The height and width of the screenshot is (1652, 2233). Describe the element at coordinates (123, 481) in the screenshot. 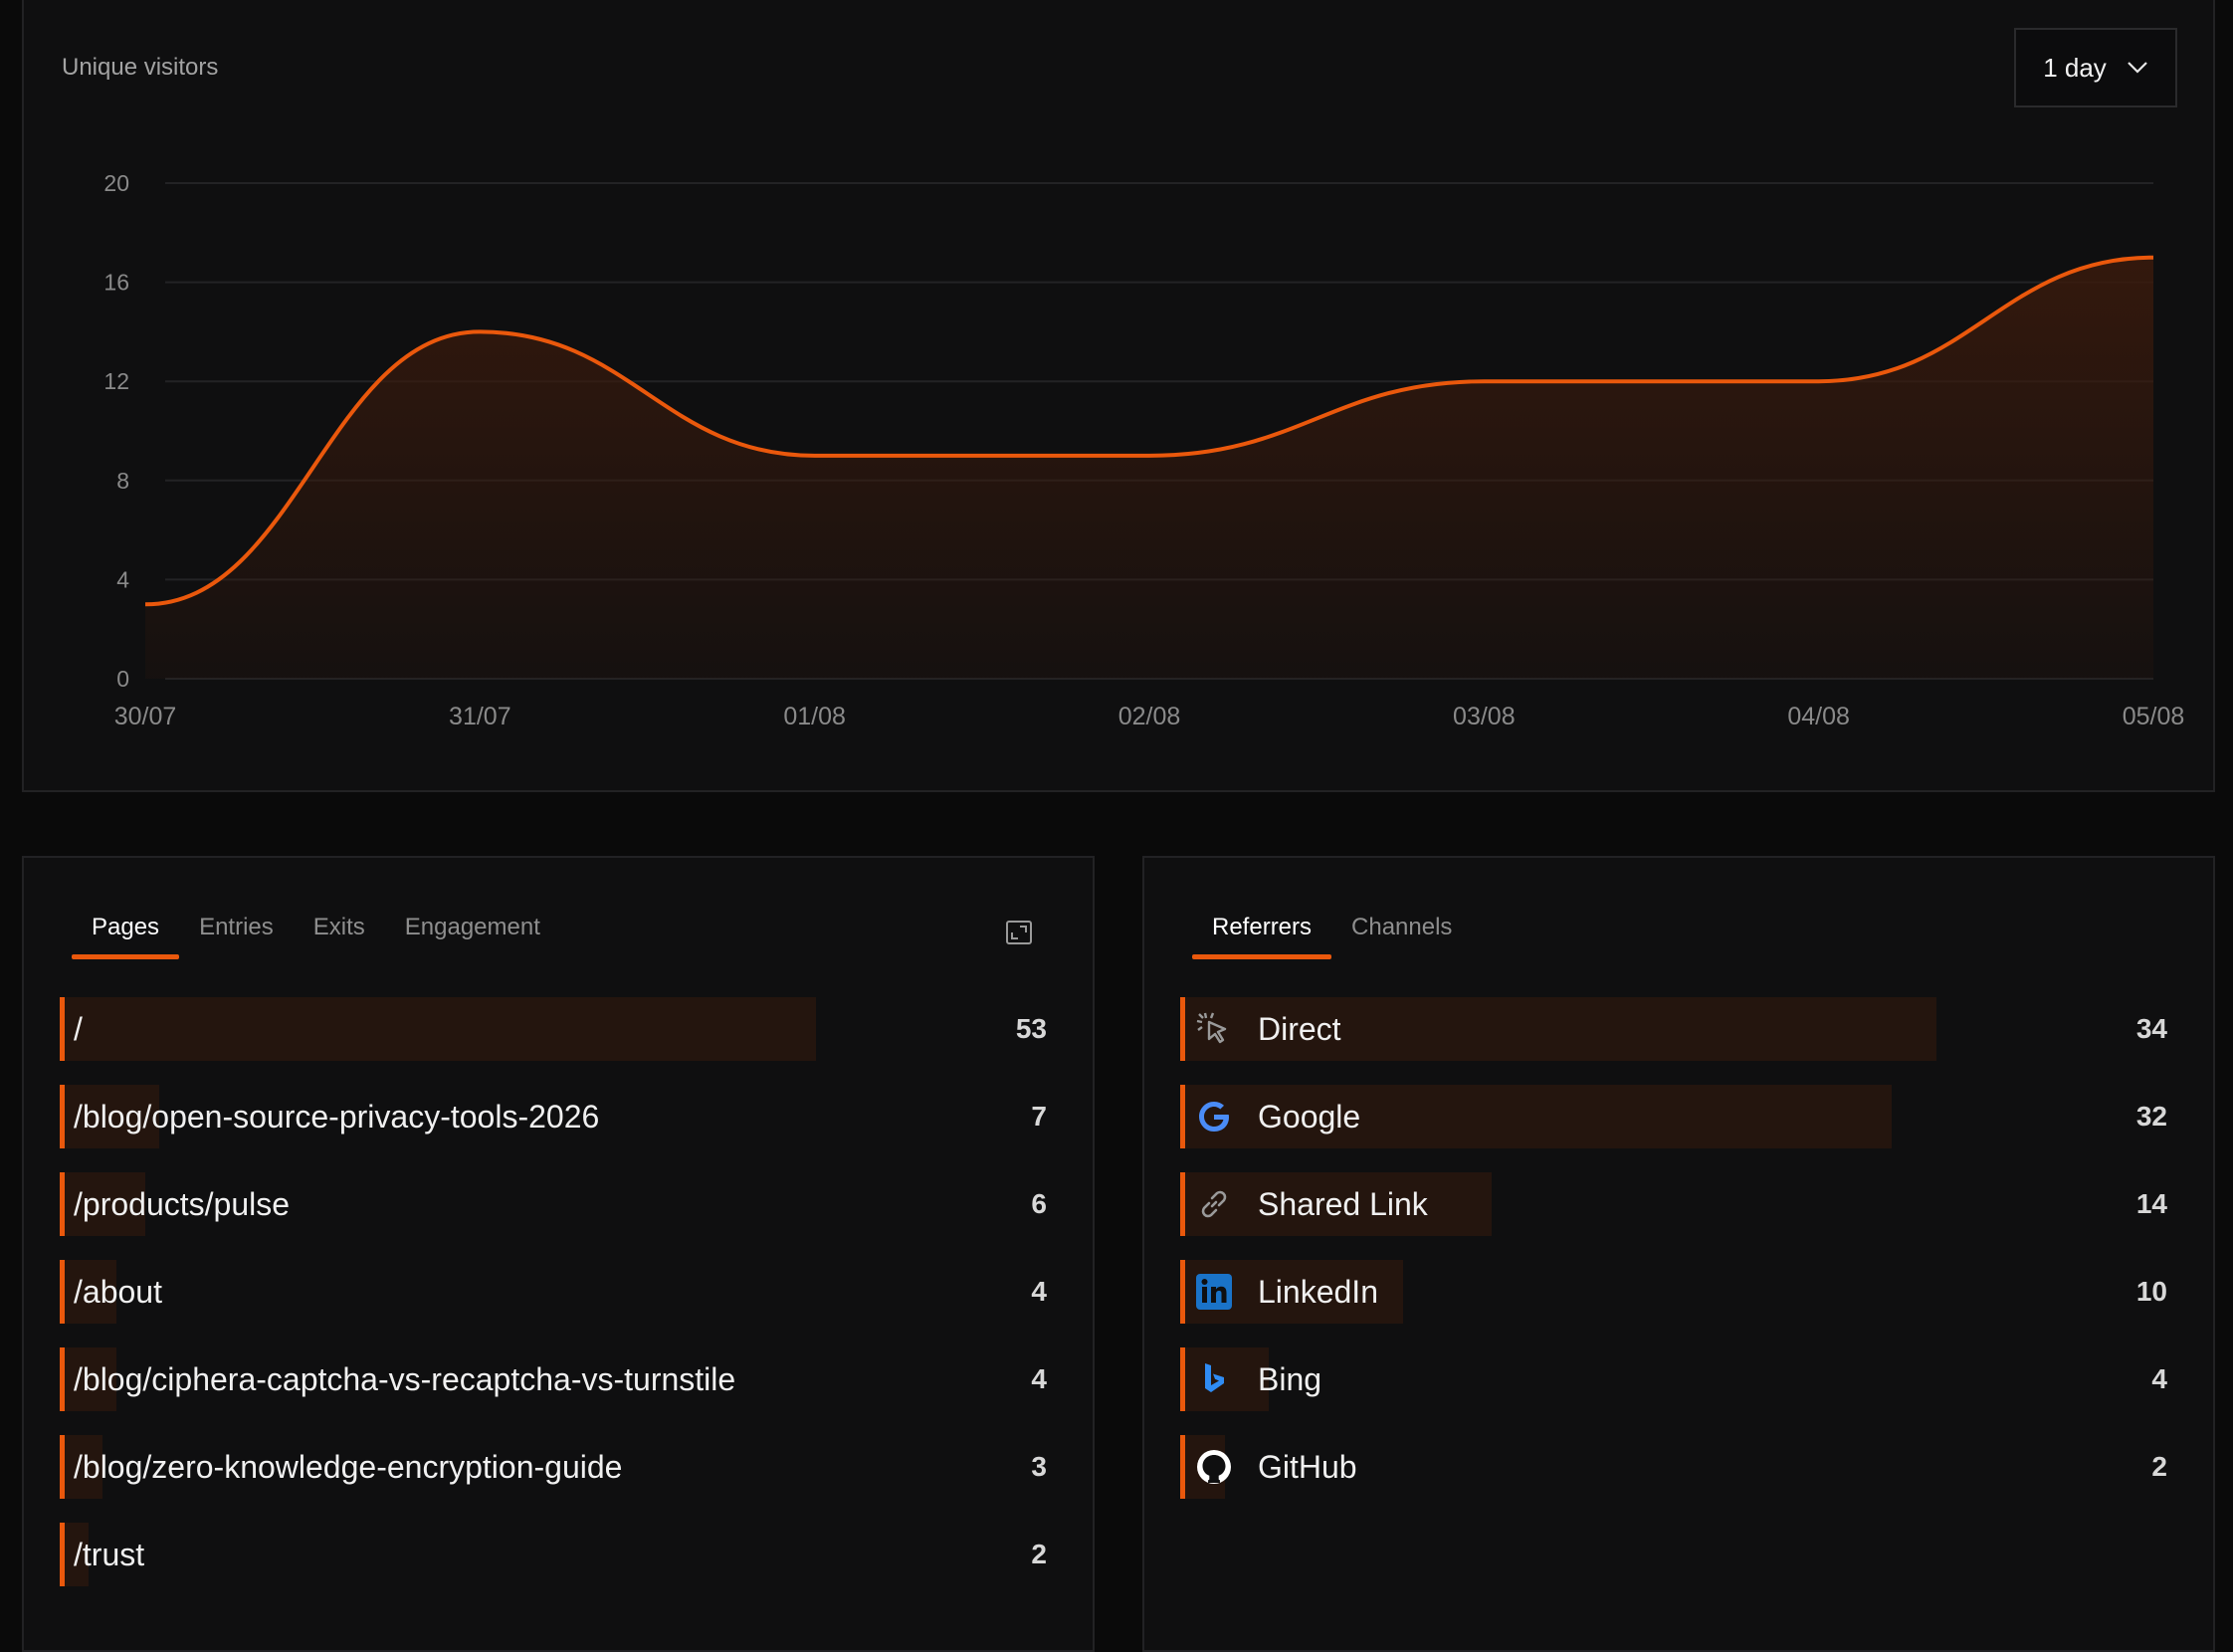

I see `y-tick-label: 8` at that location.